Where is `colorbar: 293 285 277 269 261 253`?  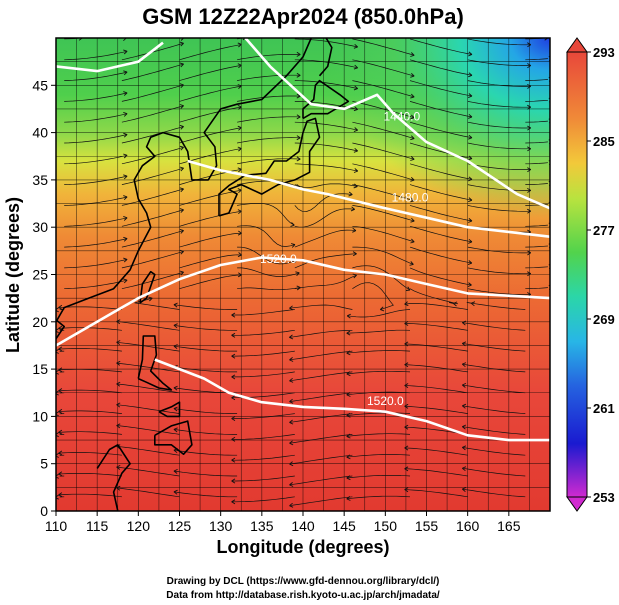
colorbar: 293 285 277 269 261 253 is located at coordinates (590, 274).